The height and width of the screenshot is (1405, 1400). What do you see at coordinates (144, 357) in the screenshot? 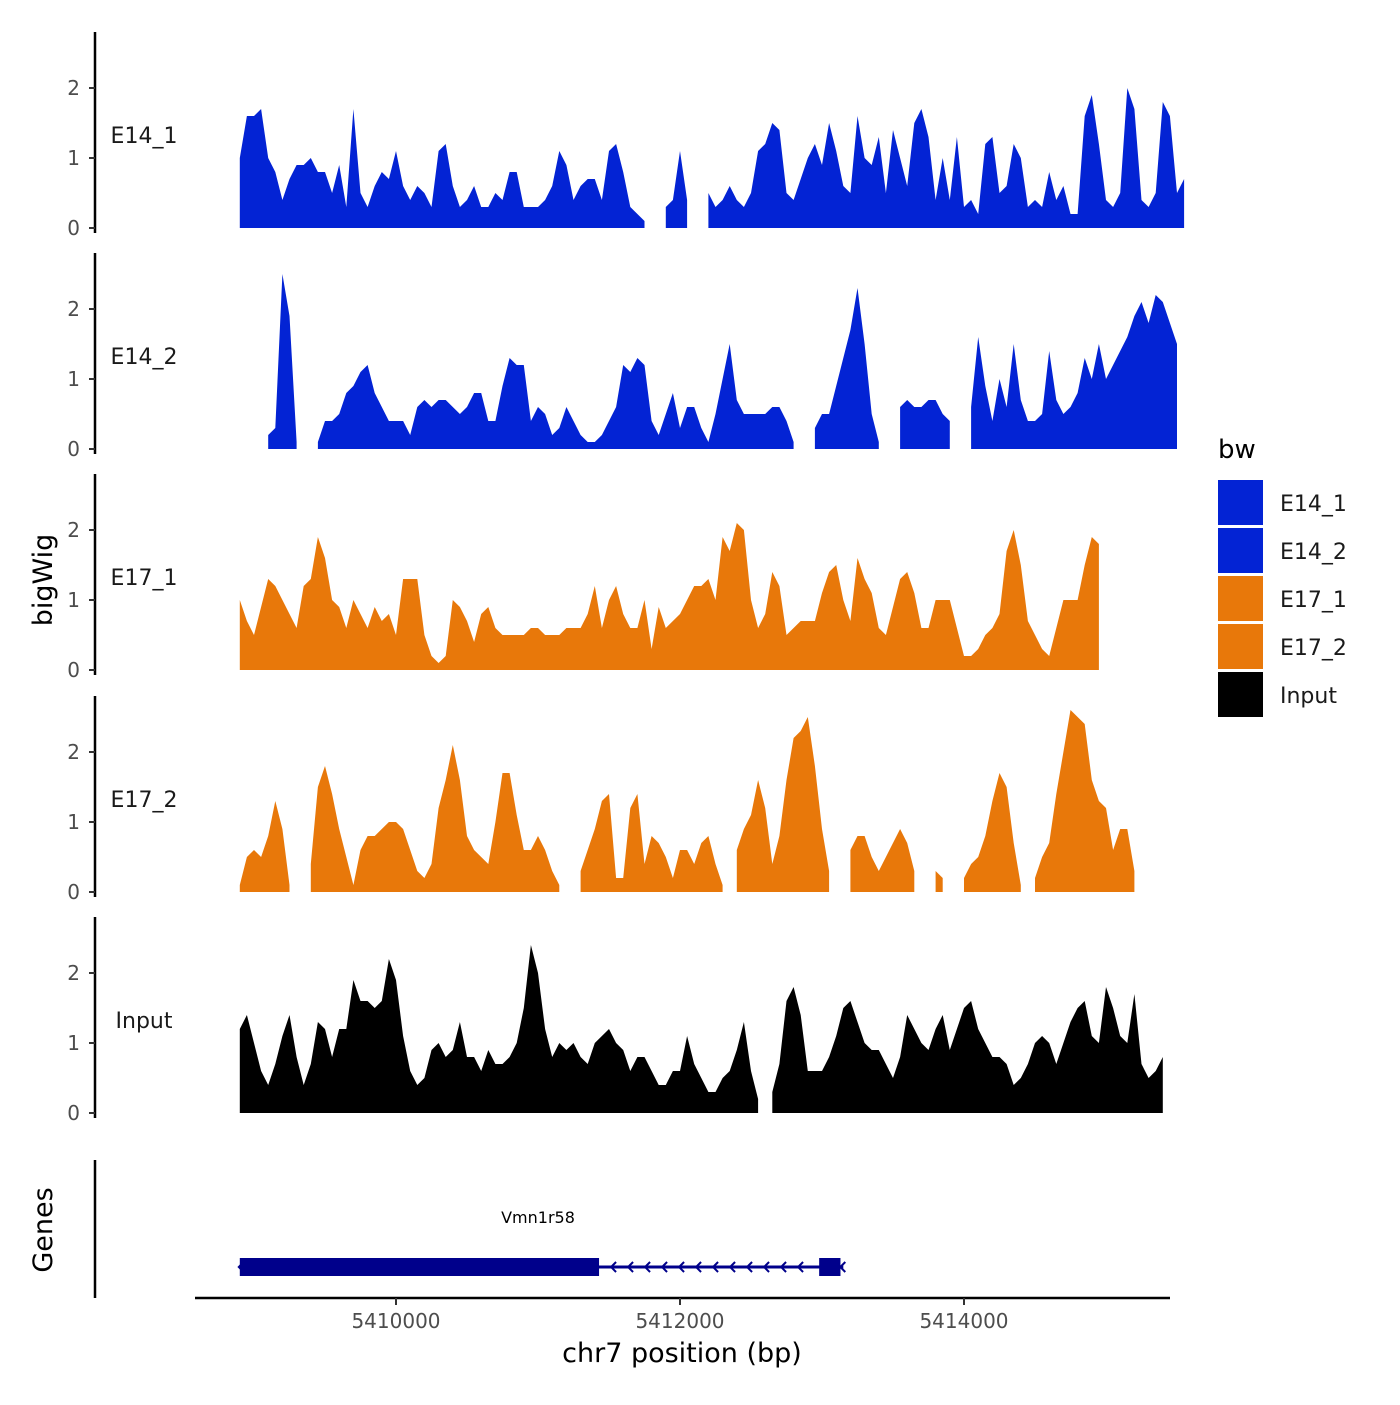
I see `track-label: E14_2` at bounding box center [144, 357].